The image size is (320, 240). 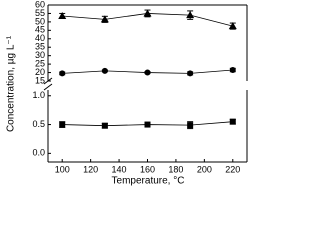 I want to click on x-tick-label: 220, so click(x=232, y=169).